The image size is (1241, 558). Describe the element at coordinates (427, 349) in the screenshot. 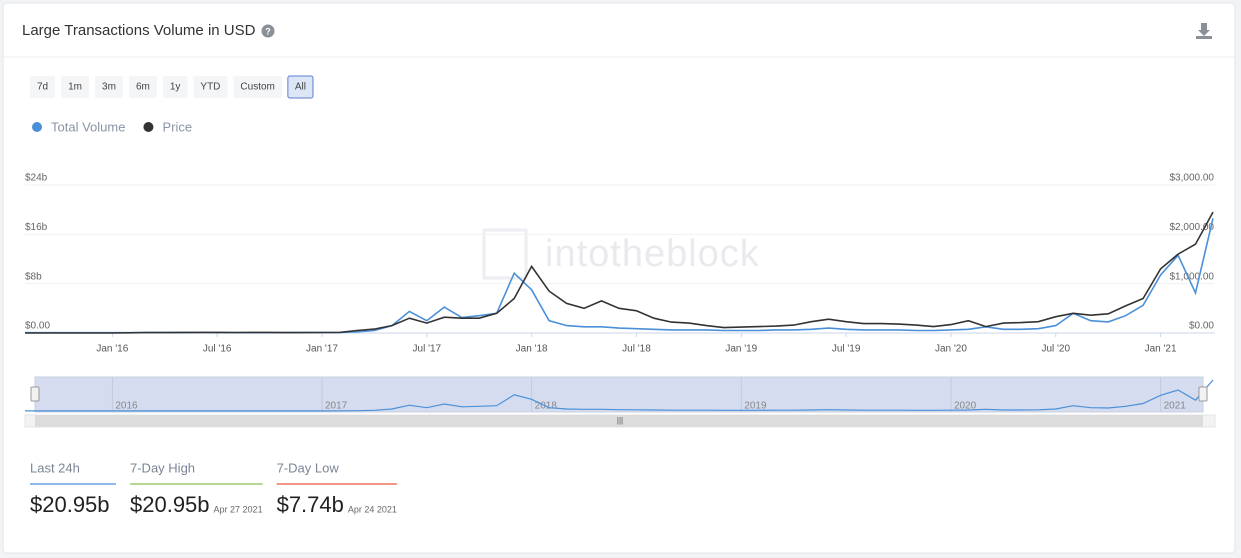

I see `x-tick-label: Jul '17` at that location.